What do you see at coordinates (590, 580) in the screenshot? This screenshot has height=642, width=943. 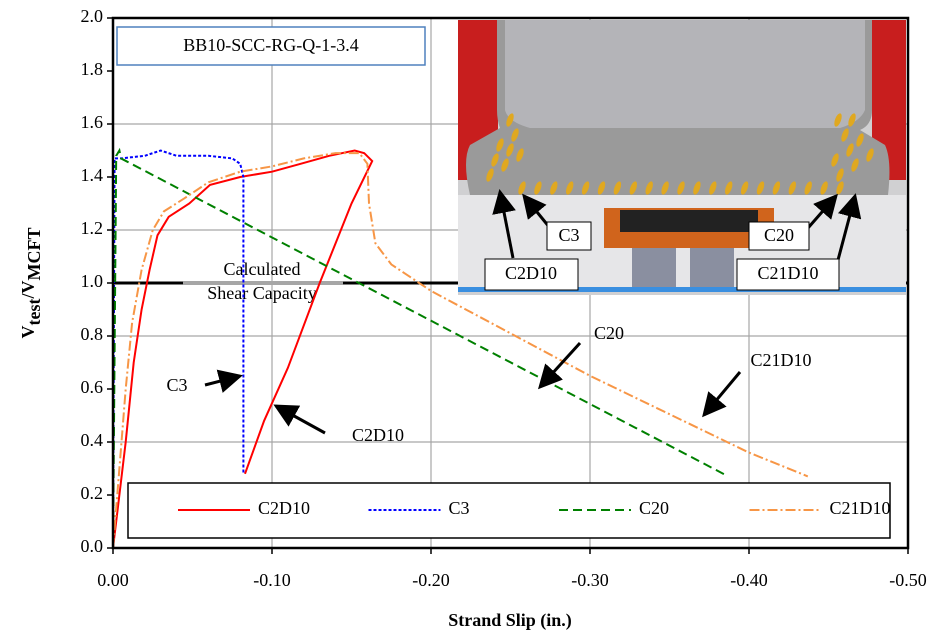 I see `x-tick-label: -0.30` at bounding box center [590, 580].